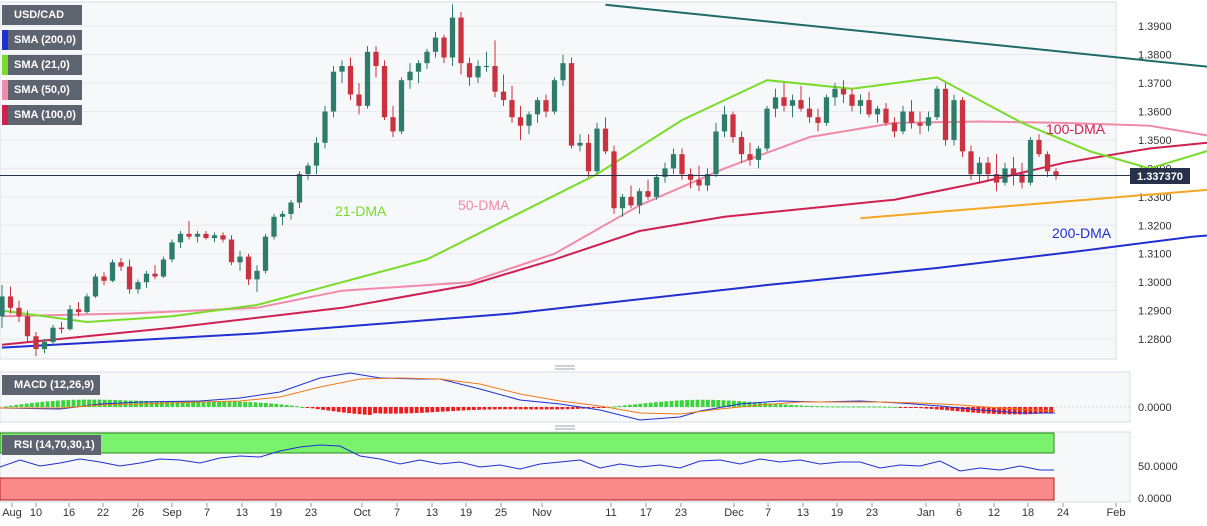 The image size is (1207, 526). What do you see at coordinates (42, 40) in the screenshot?
I see `legend-sma200: SMA (200,0)` at bounding box center [42, 40].